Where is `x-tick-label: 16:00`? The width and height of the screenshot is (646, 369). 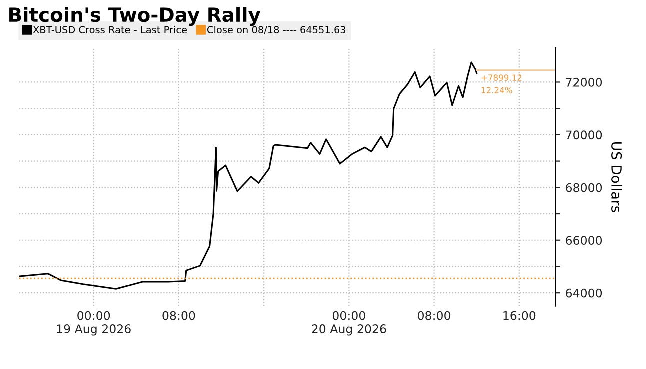
x-tick-label: 16:00 is located at coordinates (520, 315).